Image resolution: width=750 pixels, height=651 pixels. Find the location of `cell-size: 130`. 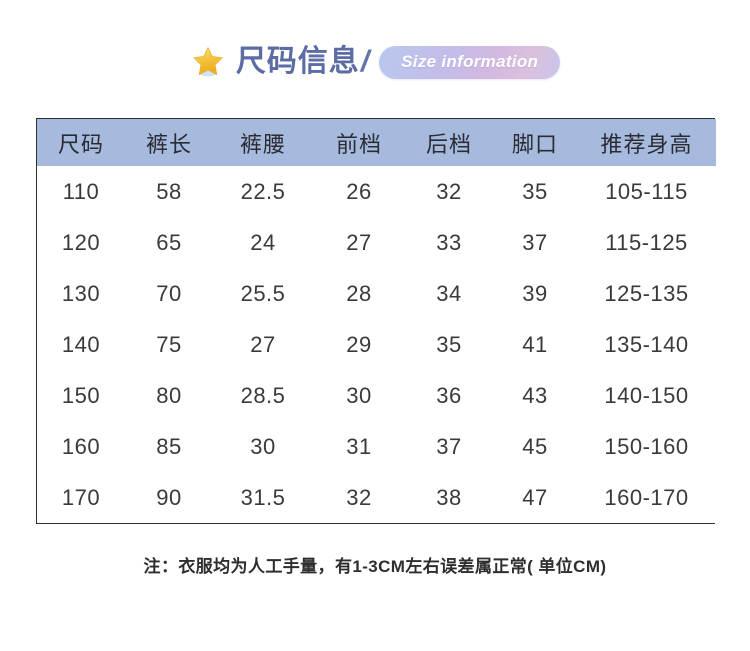

cell-size: 130 is located at coordinates (81, 293).